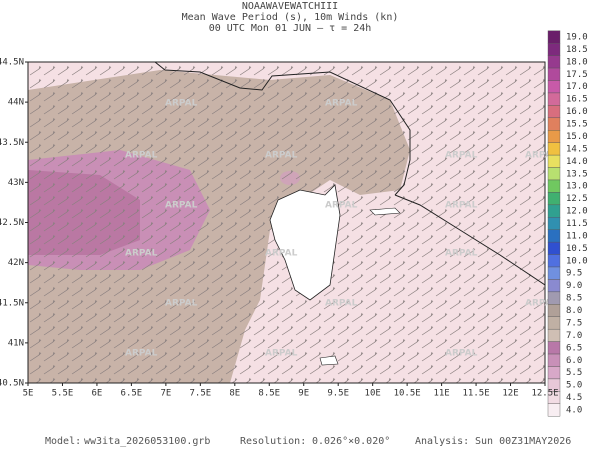  What do you see at coordinates (577, 62) in the screenshot?
I see `colorbar-label: 18.0` at bounding box center [577, 62].